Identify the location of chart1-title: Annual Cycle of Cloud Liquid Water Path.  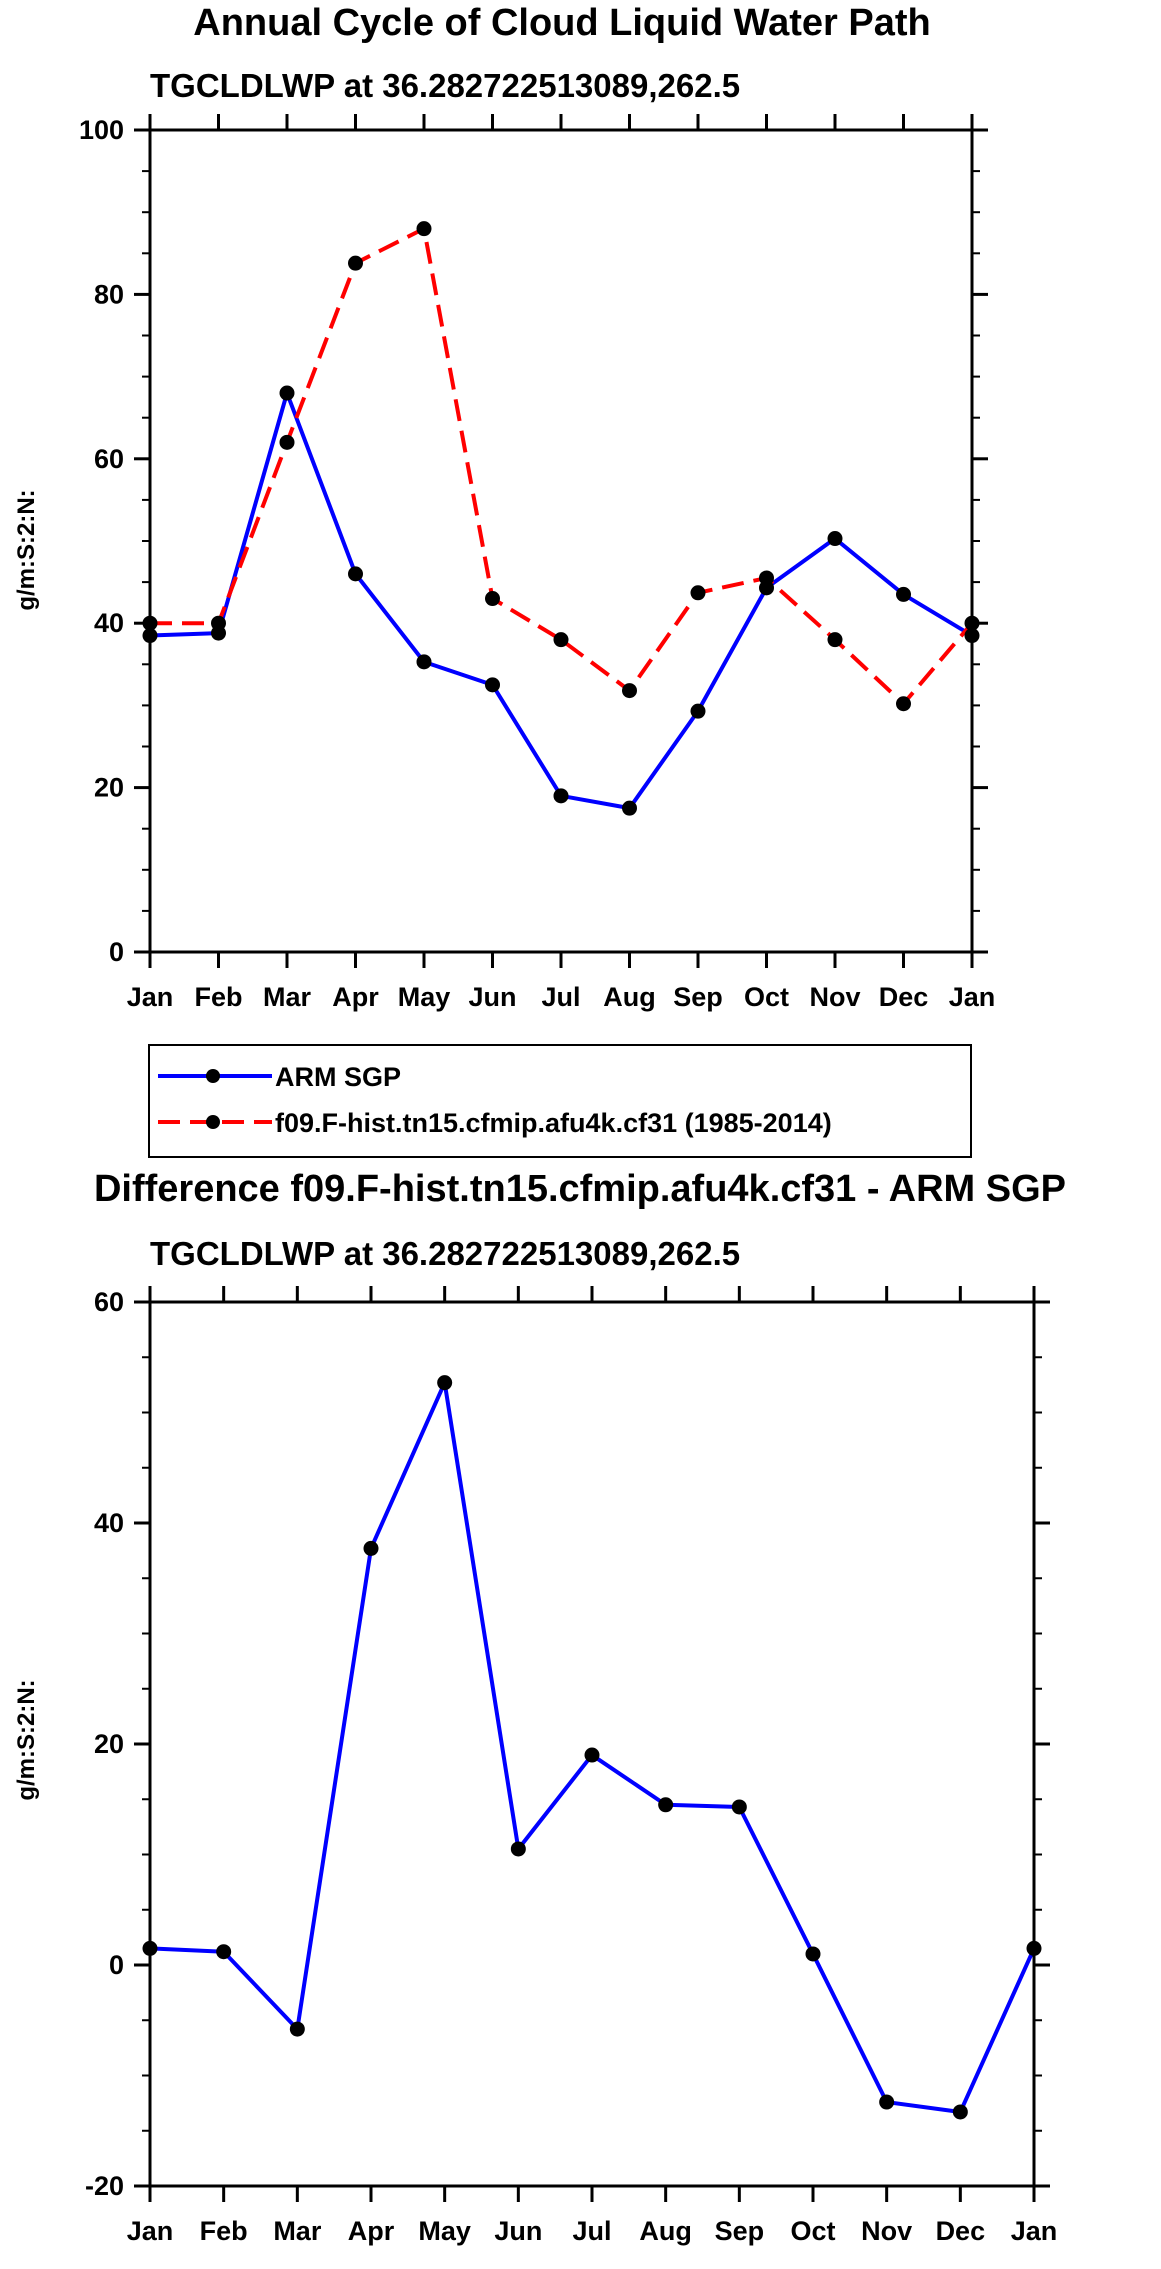
(562, 23).